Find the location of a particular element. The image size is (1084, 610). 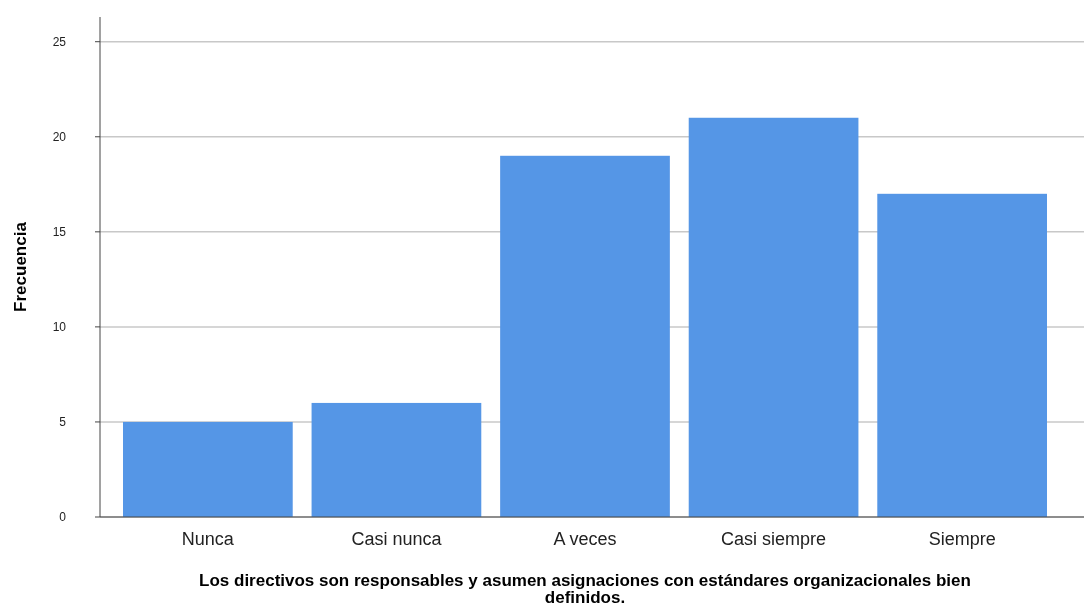

y-tick-label: 15 is located at coordinates (59, 232).